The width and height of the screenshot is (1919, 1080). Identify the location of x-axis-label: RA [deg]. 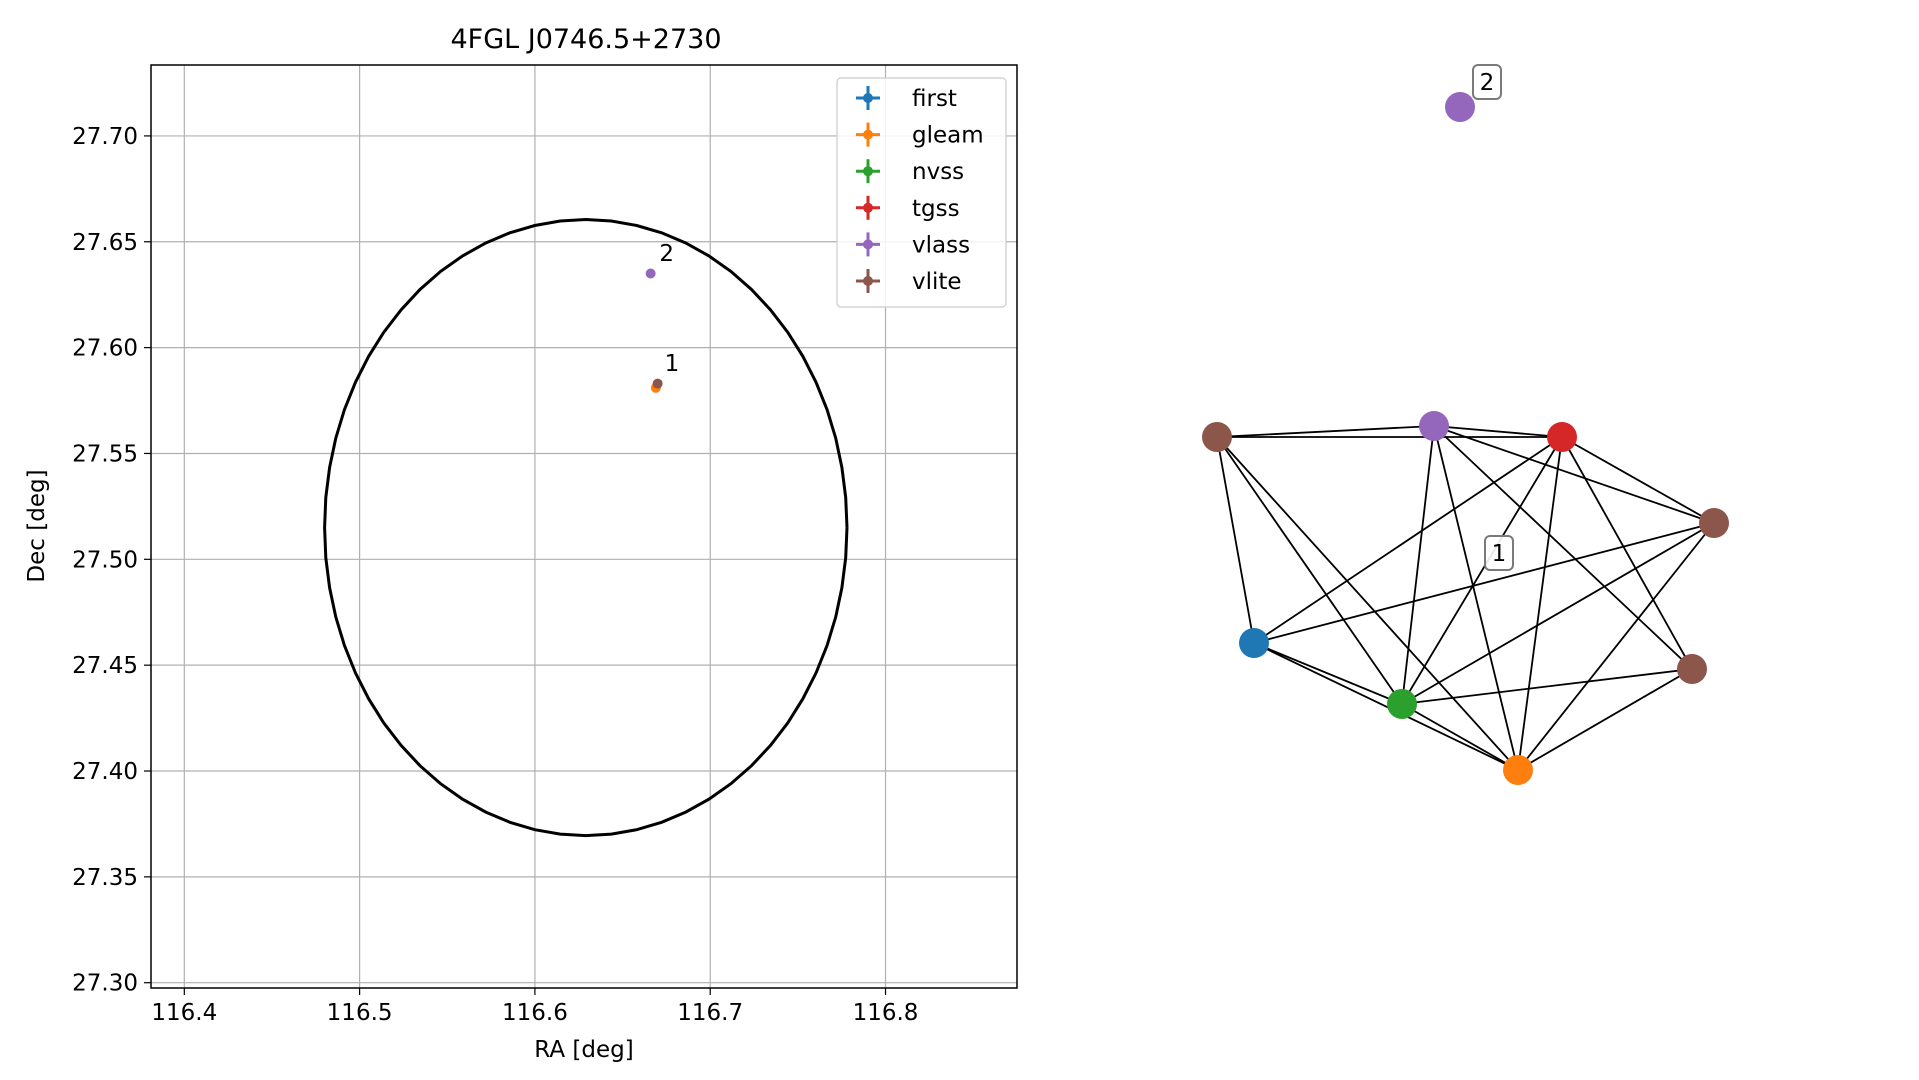
(583, 1050).